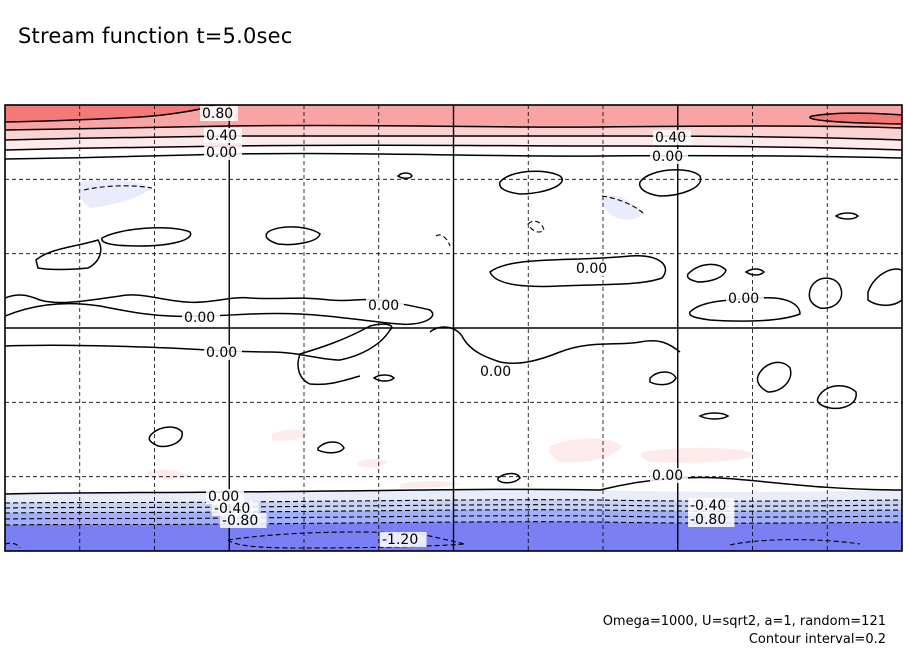 This screenshot has height=654, width=904. I want to click on patch-positive-c, so click(585, 450).